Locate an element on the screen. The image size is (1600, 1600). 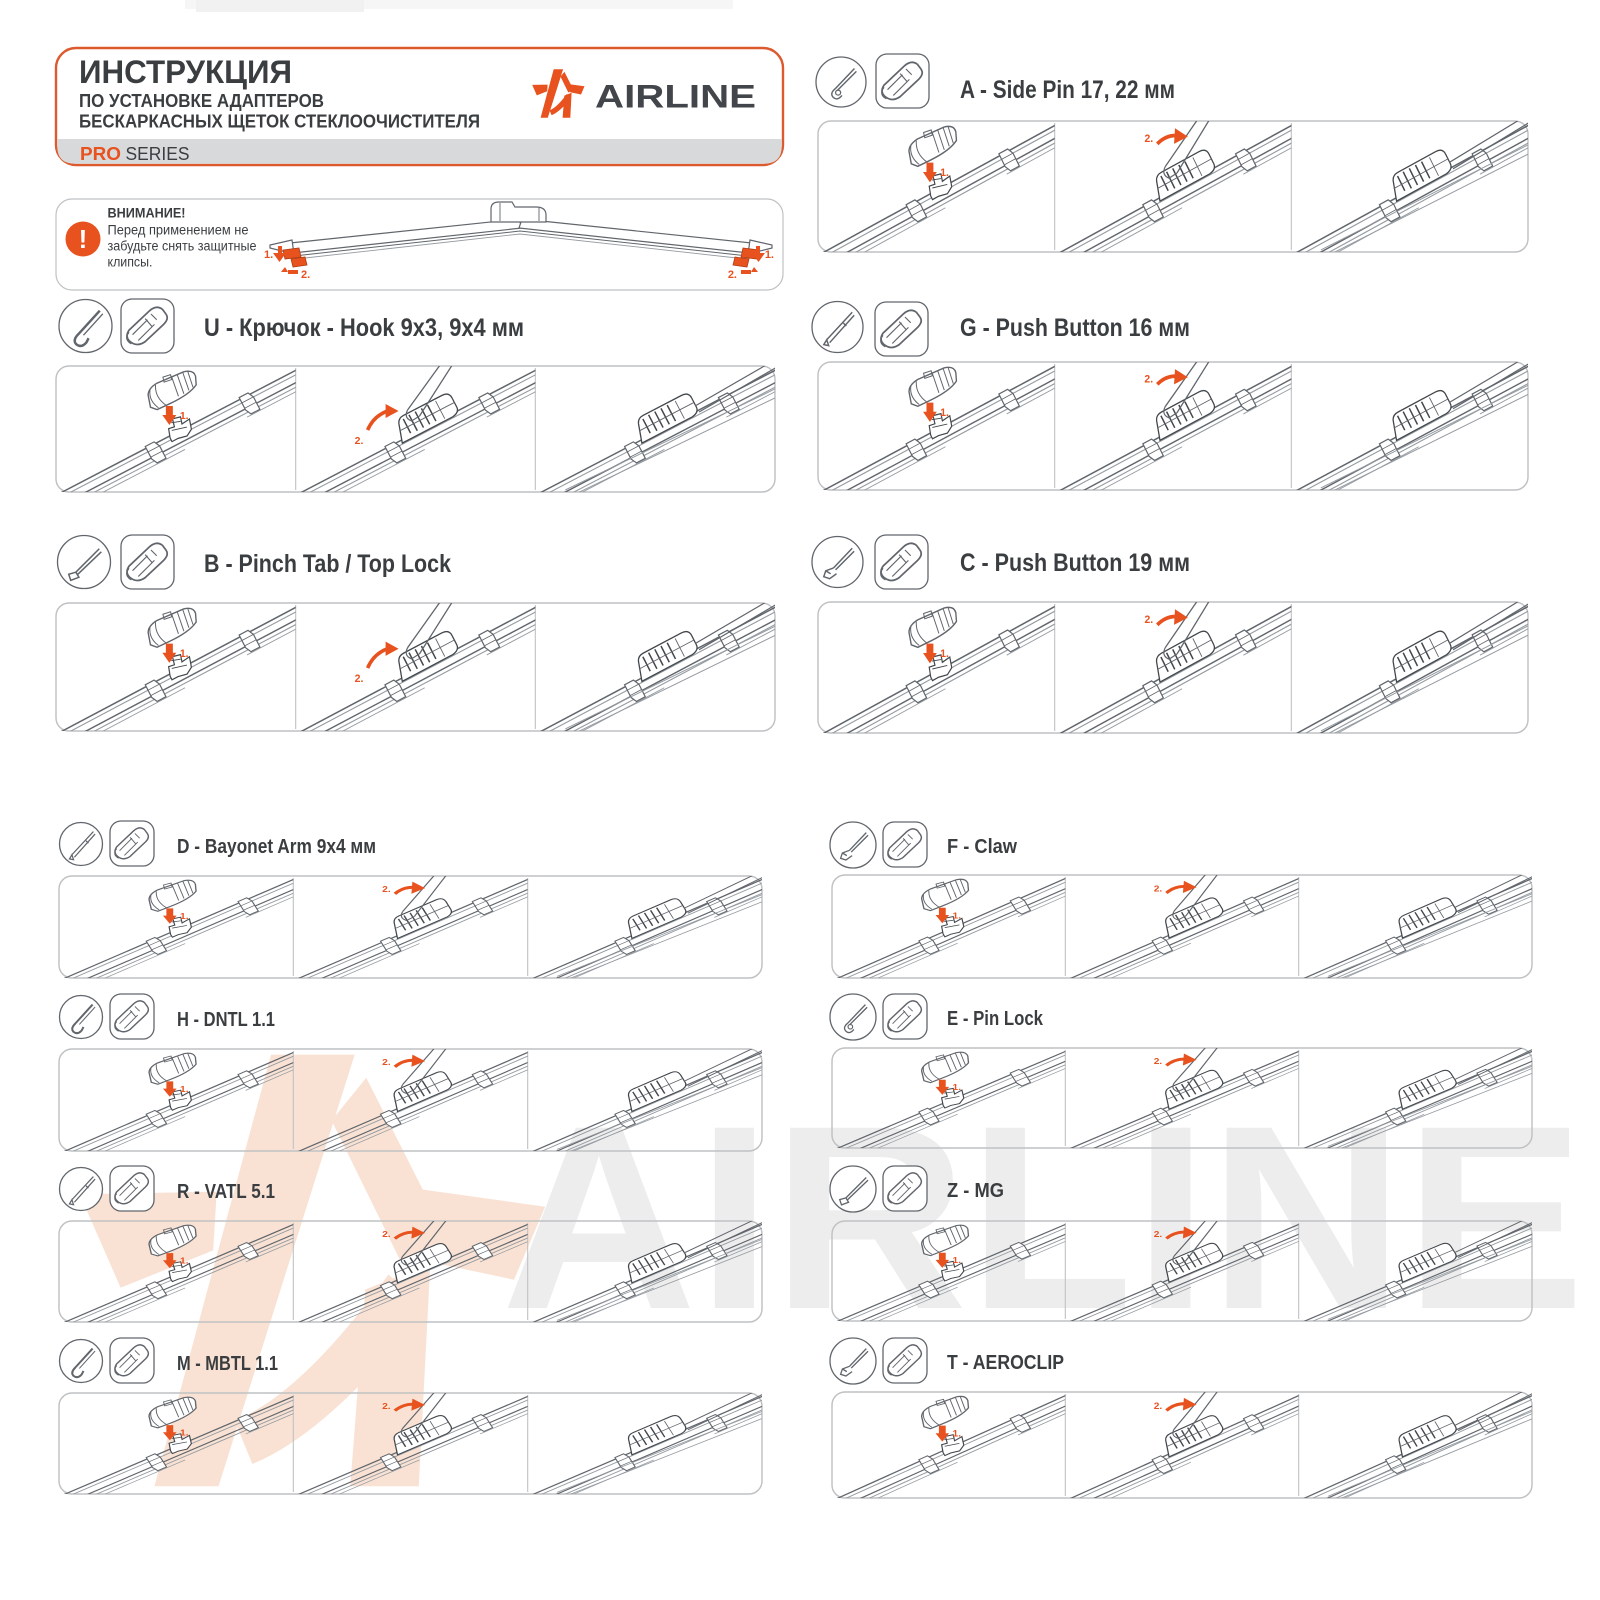
svg-text: R - VATL 5.1 is located at coordinates (226, 1192).